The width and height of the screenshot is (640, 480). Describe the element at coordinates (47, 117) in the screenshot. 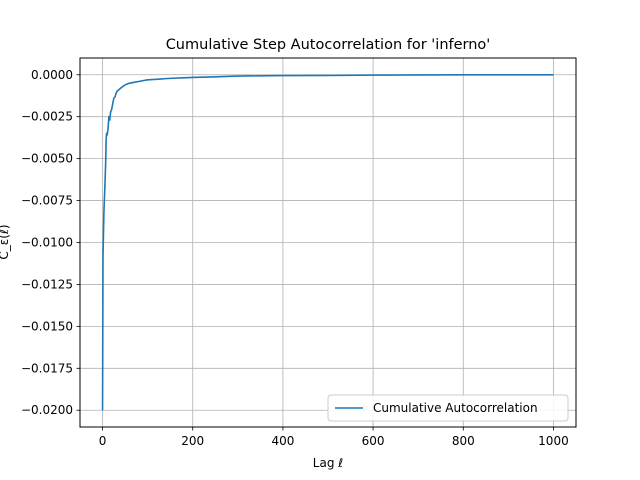

I see `y-tick-label: −0.0025` at that location.